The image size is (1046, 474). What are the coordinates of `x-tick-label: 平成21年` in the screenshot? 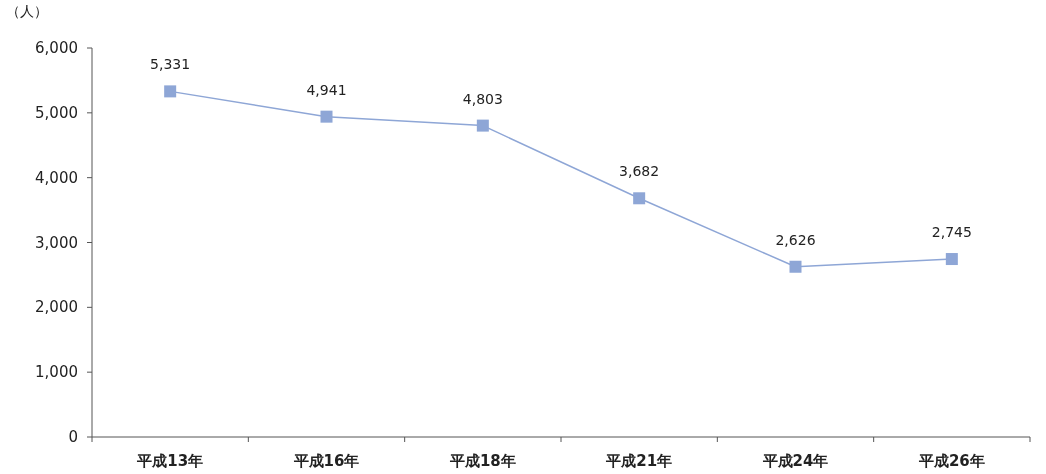 It's located at (639, 461).